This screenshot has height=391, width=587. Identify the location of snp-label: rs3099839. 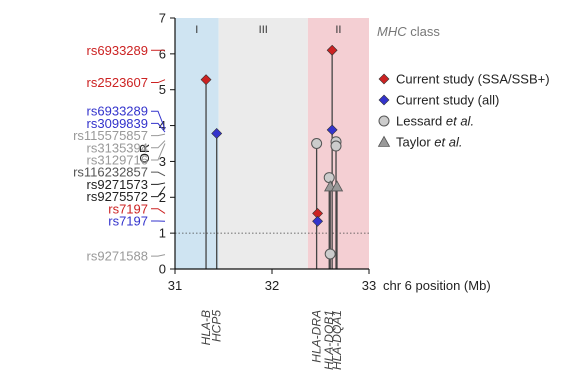
(117, 123).